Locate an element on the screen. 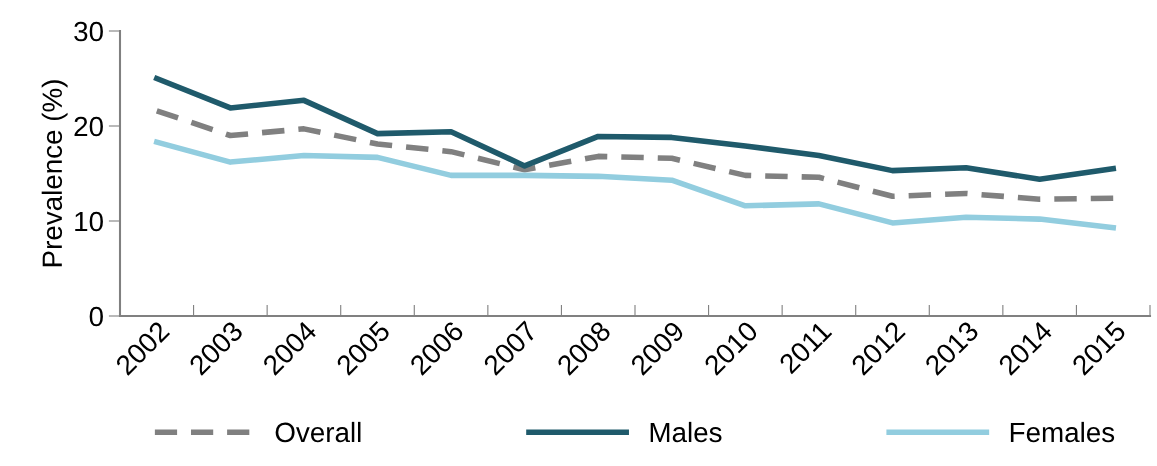  legend-label: Females is located at coordinates (1062, 432).